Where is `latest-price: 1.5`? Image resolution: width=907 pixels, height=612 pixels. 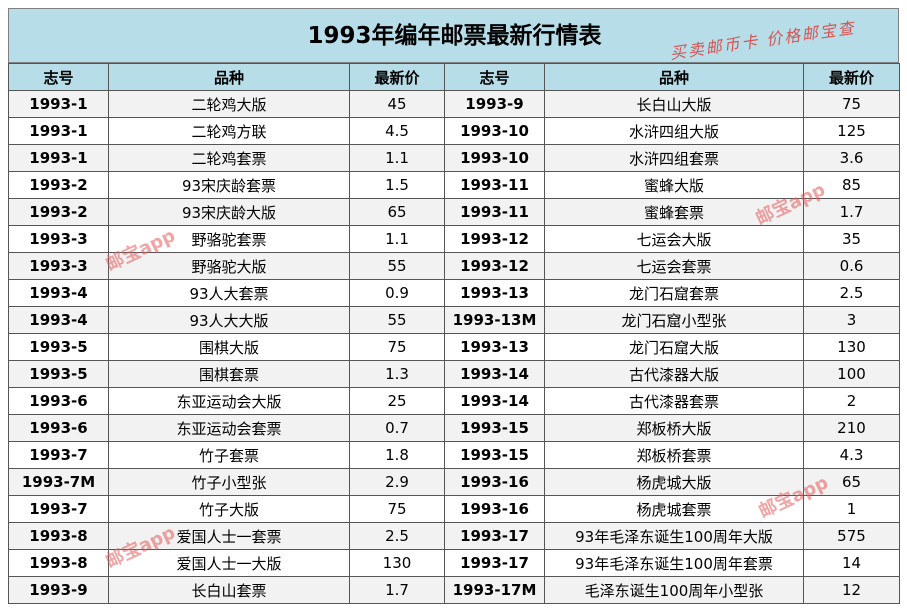 latest-price: 1.5 is located at coordinates (397, 185).